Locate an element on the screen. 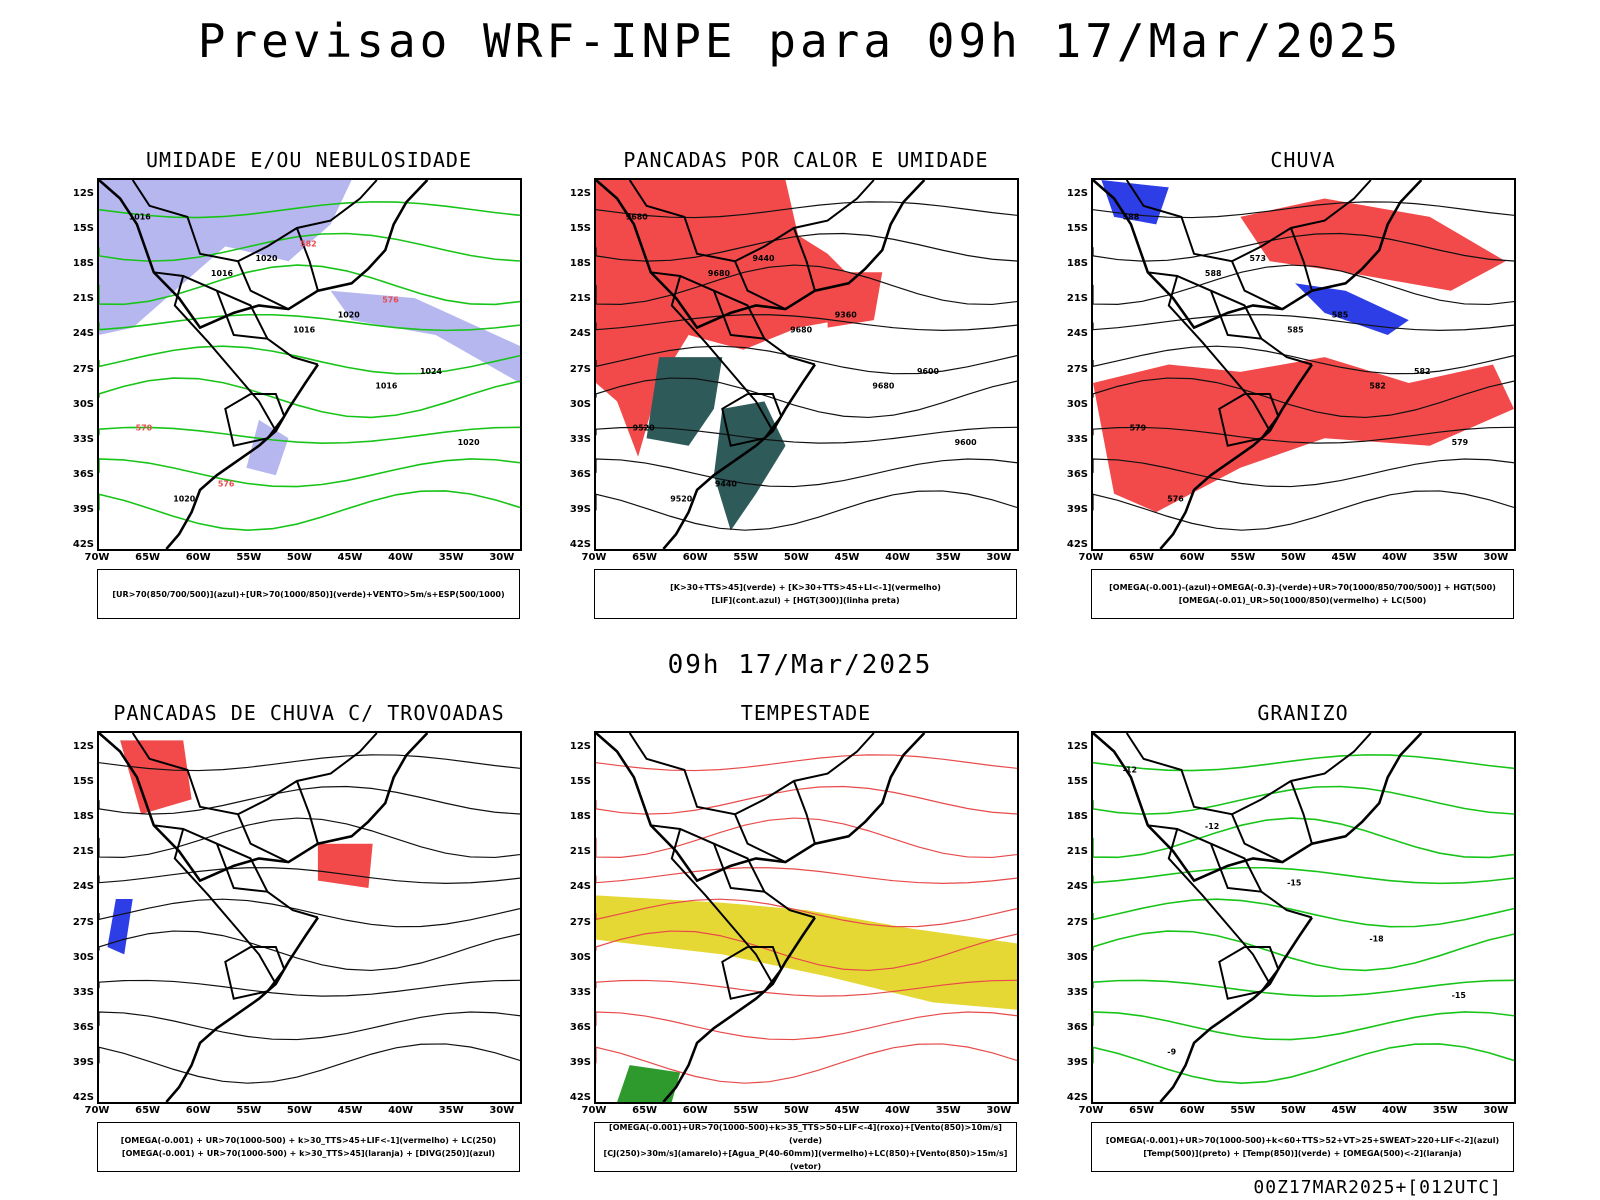 The width and height of the screenshot is (1600, 1200). map-canvas is located at coordinates (309, 917).